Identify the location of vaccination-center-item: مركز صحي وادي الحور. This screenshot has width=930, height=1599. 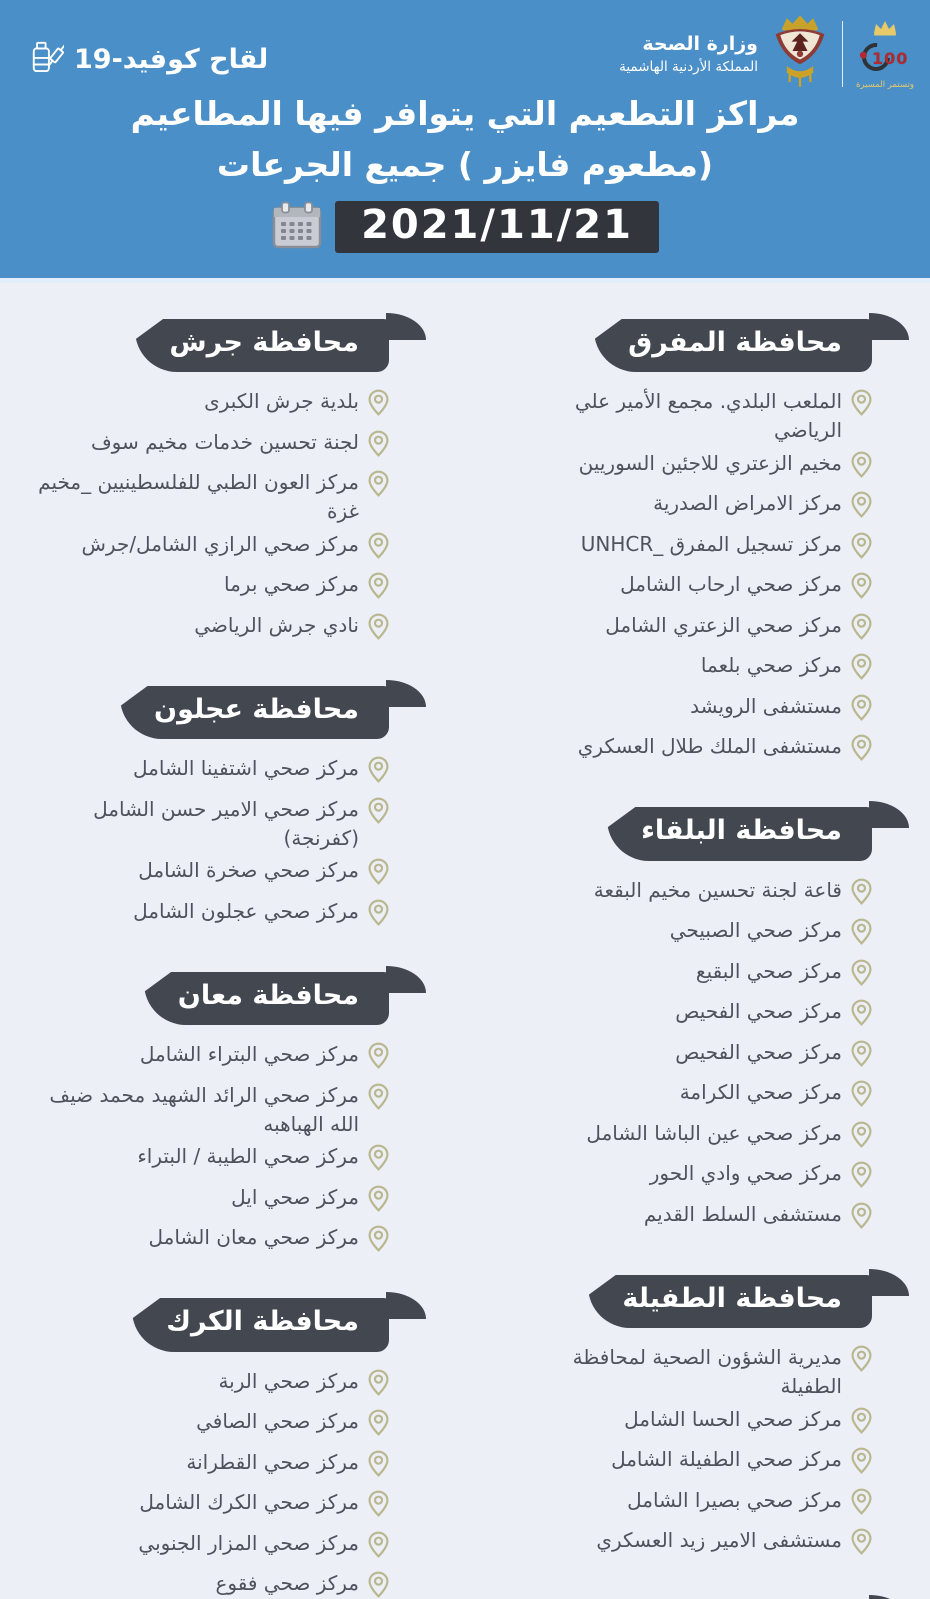
(688, 1177).